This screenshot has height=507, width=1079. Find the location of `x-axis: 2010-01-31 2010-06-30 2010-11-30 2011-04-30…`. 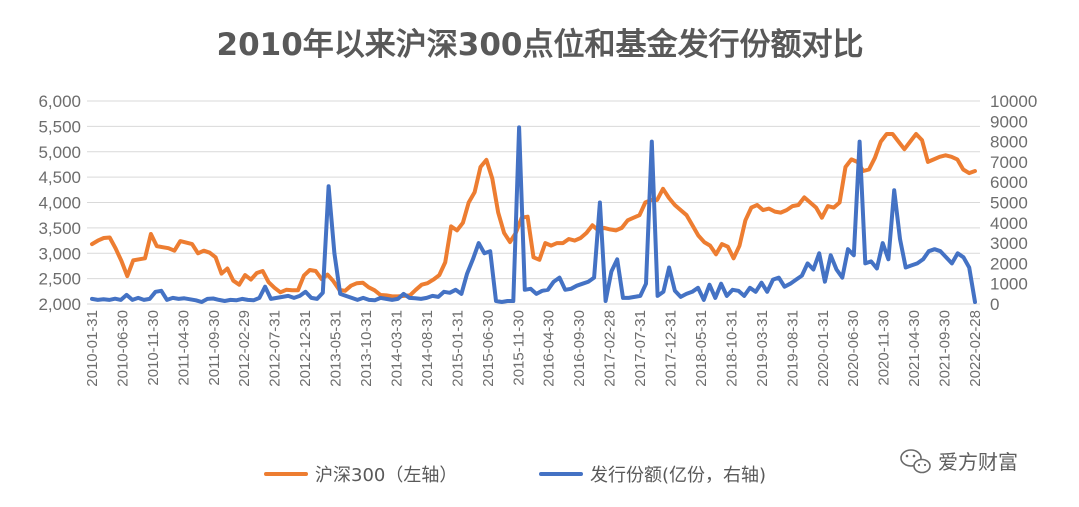

x-axis: 2010-01-31 2010-06-30 2010-11-30 2011-04-30… is located at coordinates (534, 348).